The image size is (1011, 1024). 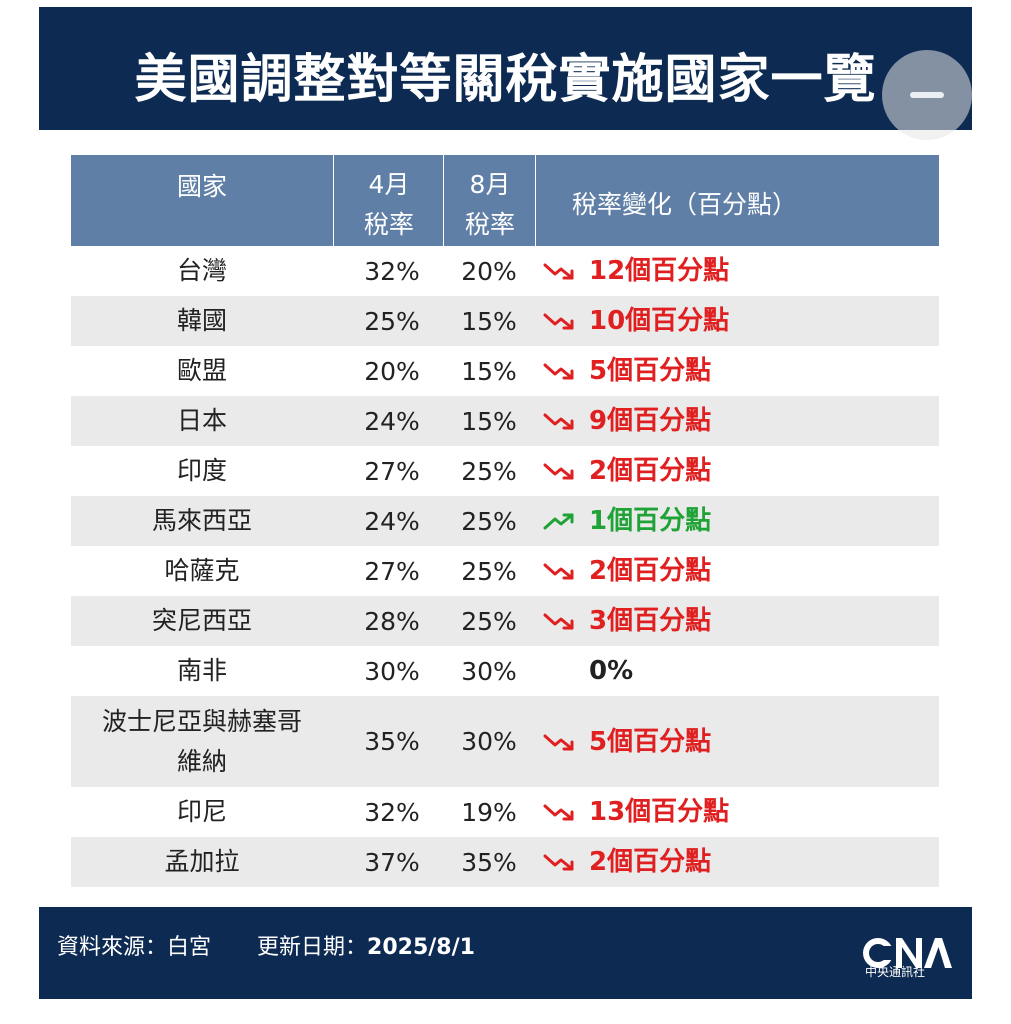 What do you see at coordinates (388, 224) in the screenshot?
I see `header-april-rate-label: 稅率` at bounding box center [388, 224].